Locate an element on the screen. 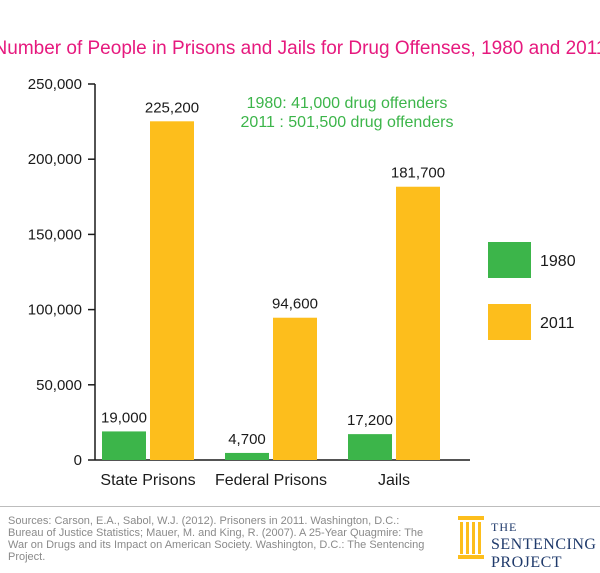 This screenshot has width=600, height=573. footer-divider is located at coordinates (300, 506).